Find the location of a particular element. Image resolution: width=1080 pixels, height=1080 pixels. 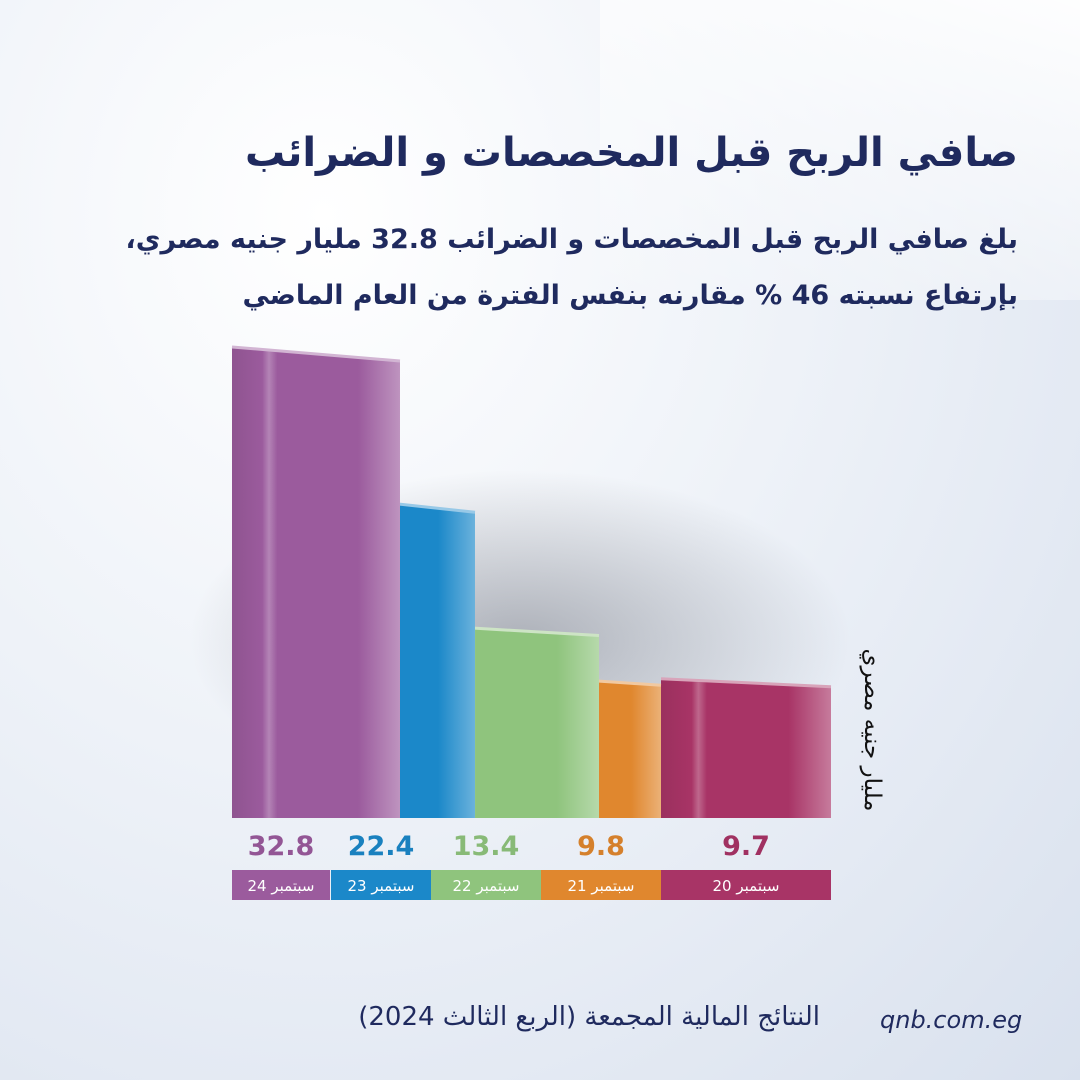

category-label-4: سبتمبر 21 is located at coordinates (601, 886).